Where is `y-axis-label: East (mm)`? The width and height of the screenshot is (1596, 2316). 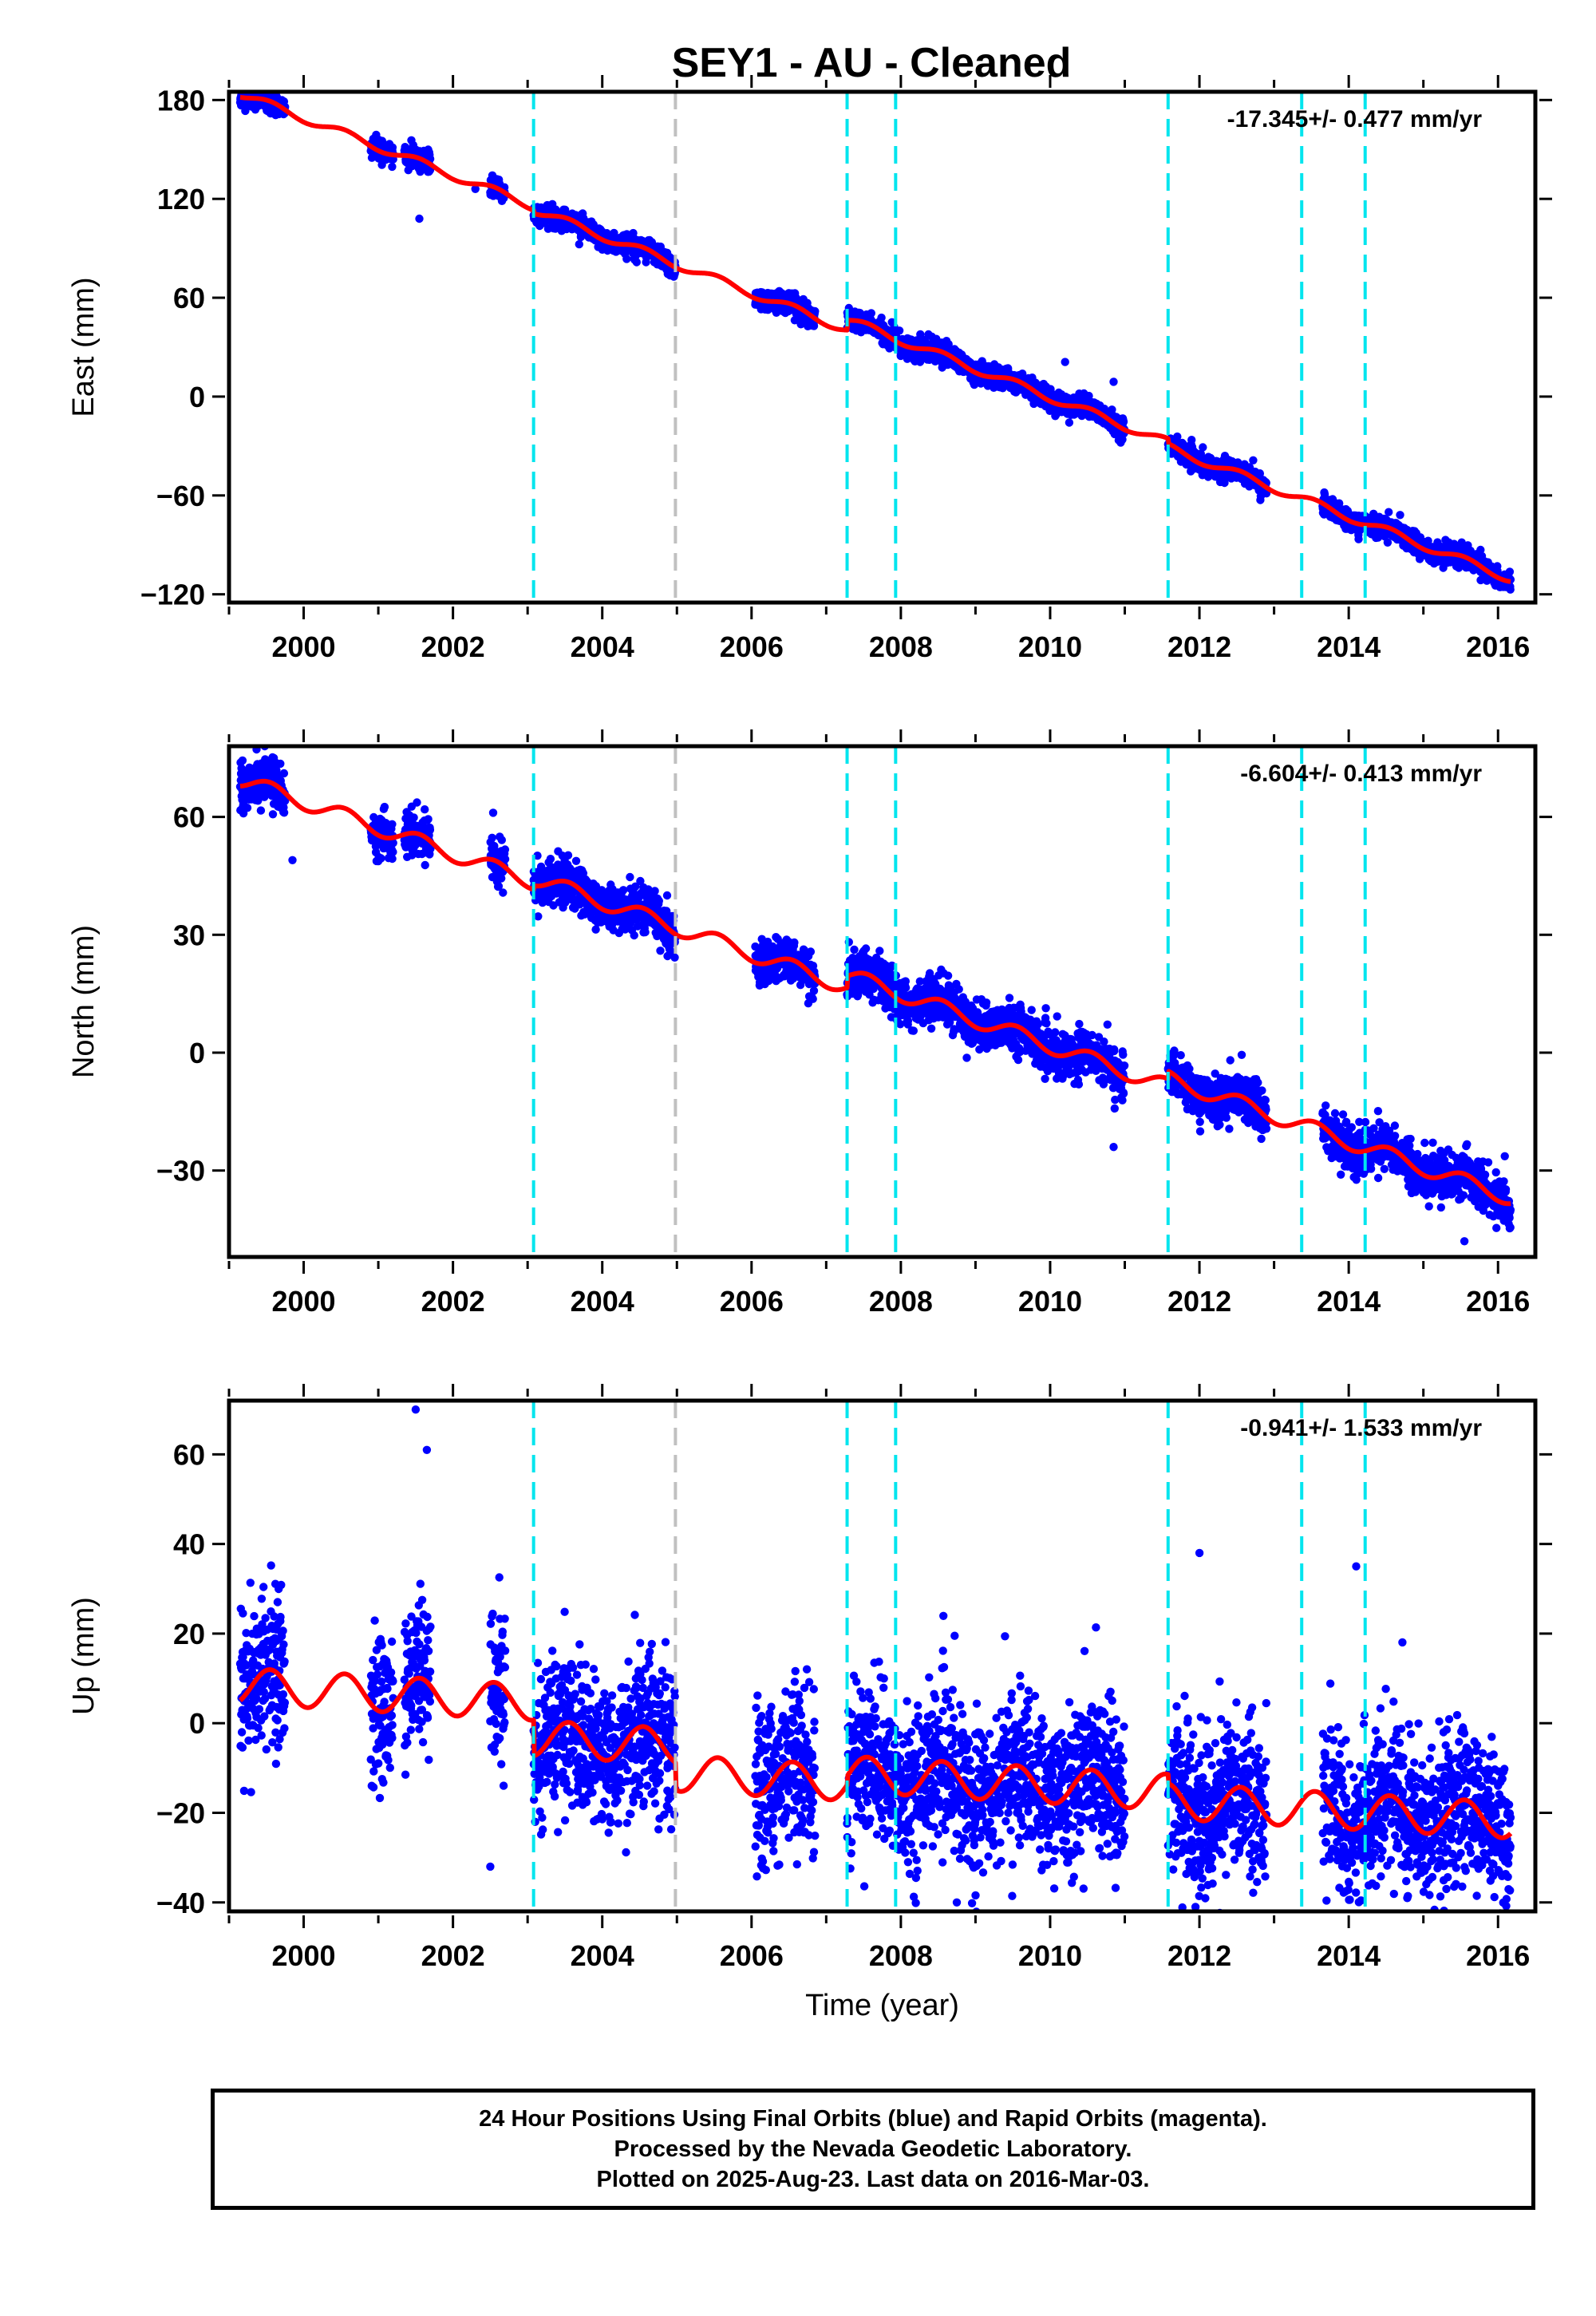
y-axis-label: East (mm) is located at coordinates (84, 347).